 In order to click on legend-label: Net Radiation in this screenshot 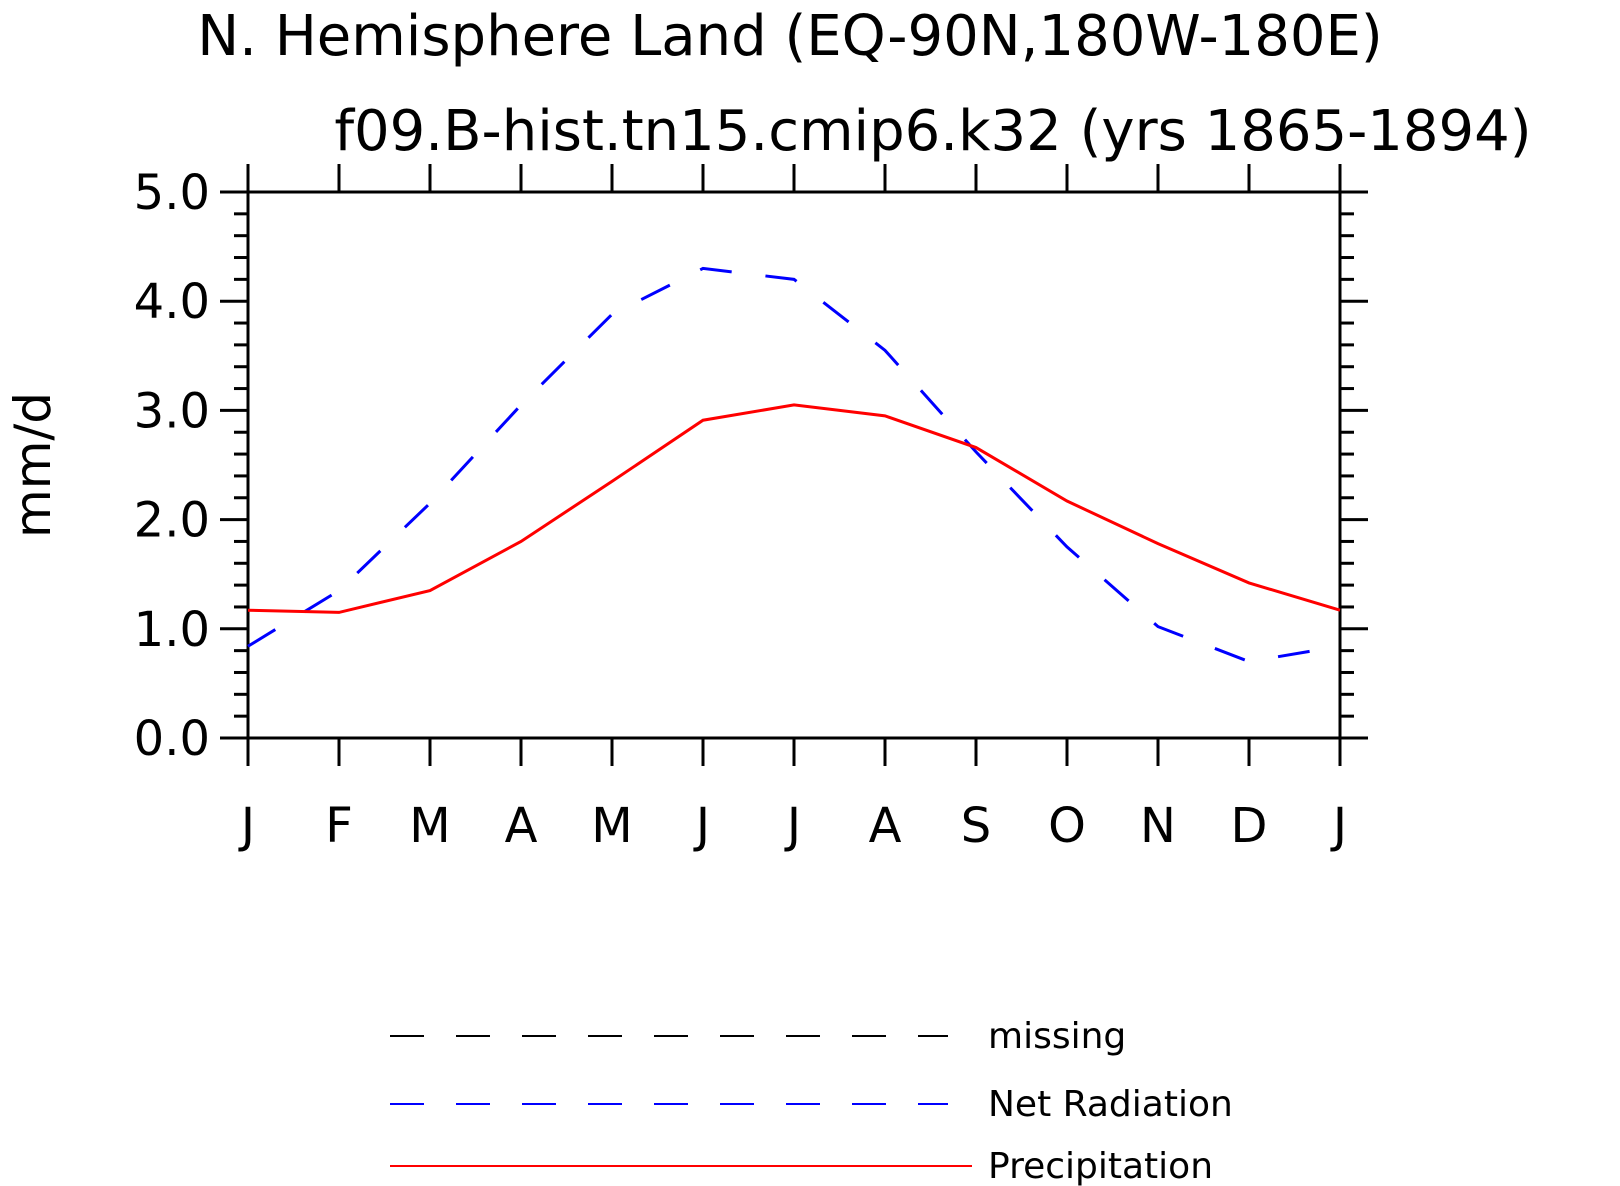, I will do `click(1110, 1104)`.